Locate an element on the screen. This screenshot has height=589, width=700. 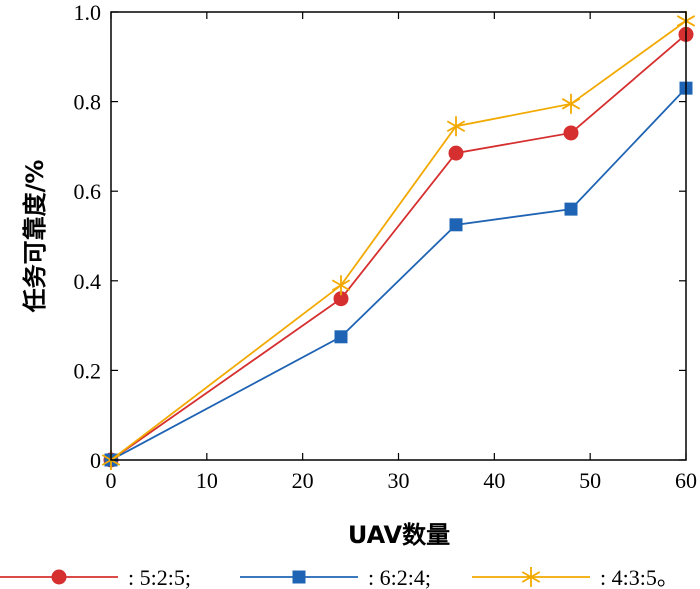
legend-item-2: : 6:2:4; is located at coordinates (335, 577).